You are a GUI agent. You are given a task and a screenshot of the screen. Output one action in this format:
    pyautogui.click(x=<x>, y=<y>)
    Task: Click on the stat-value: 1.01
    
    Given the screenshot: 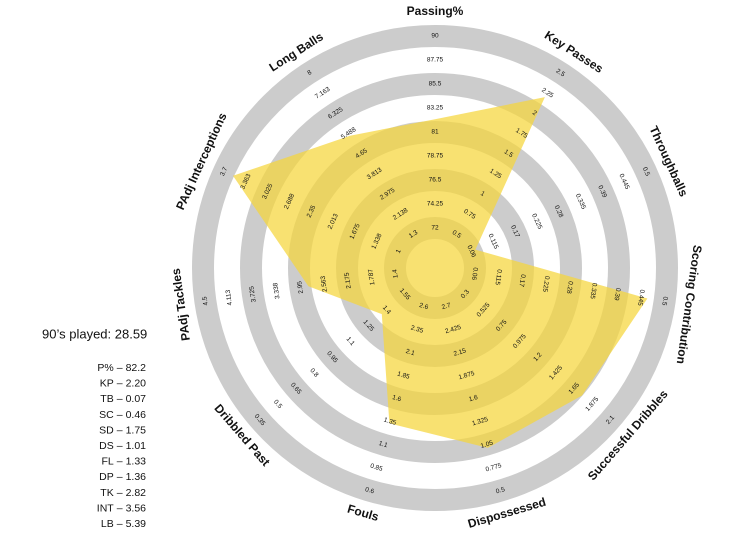 What is the action you would take?
    pyautogui.click(x=136, y=446)
    